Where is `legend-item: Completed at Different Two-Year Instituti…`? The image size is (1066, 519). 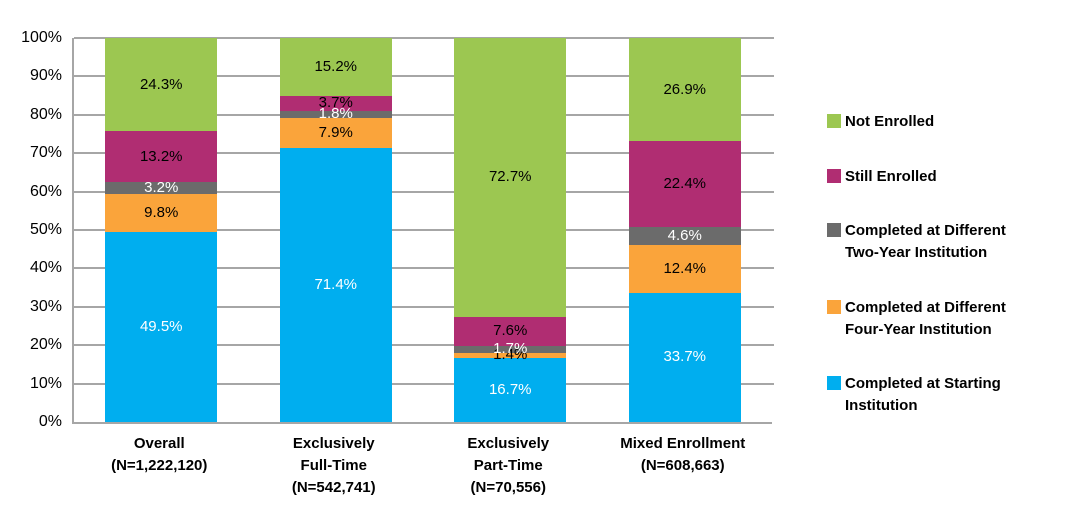
legend-item: Completed at Different Two-Year Instituti… is located at coordinates (944, 242).